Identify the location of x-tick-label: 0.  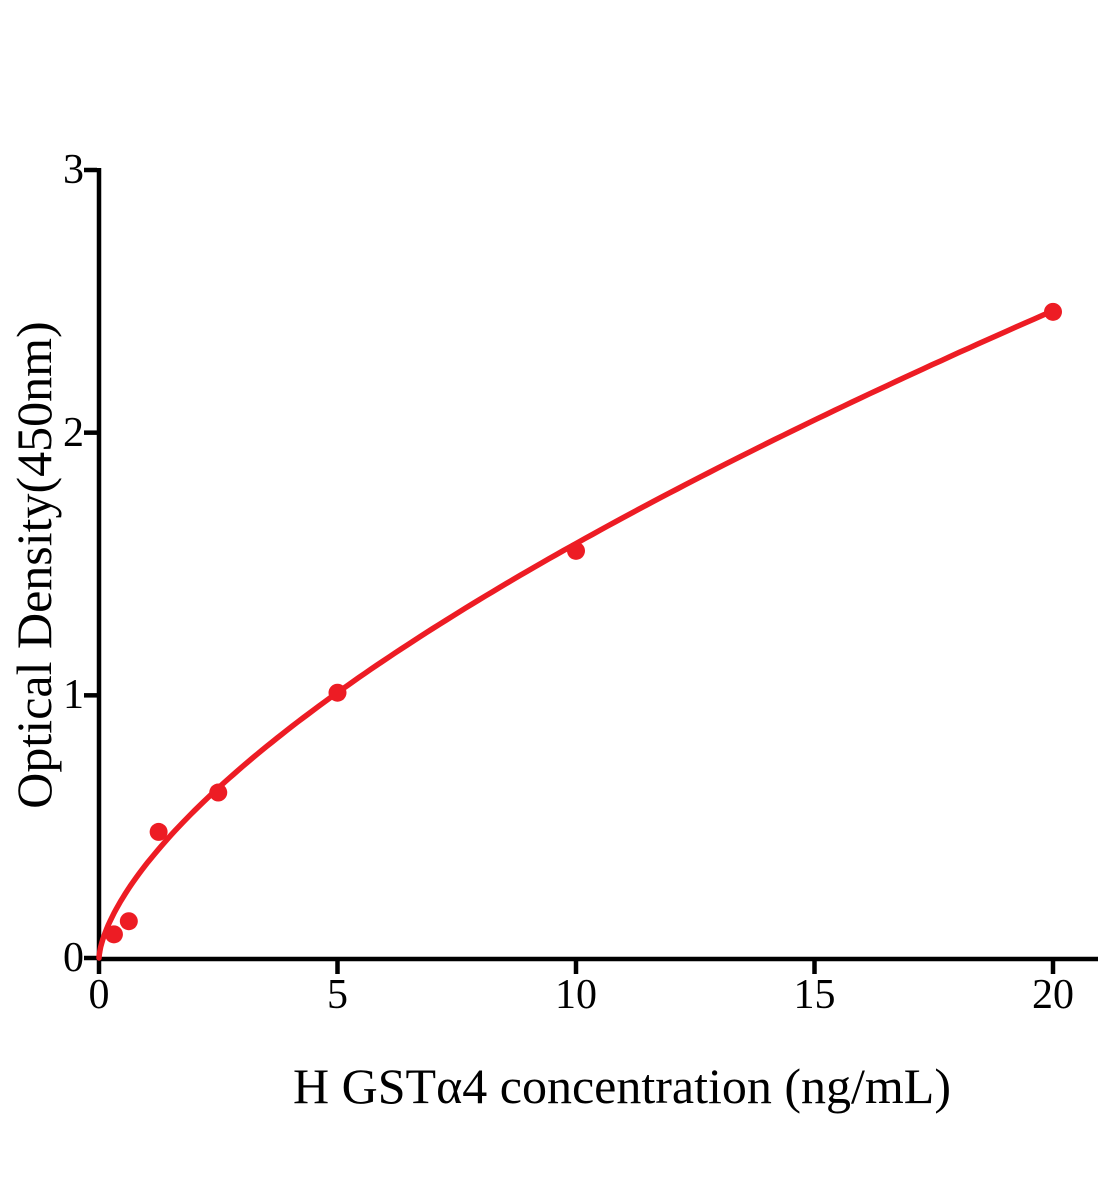
(99, 995).